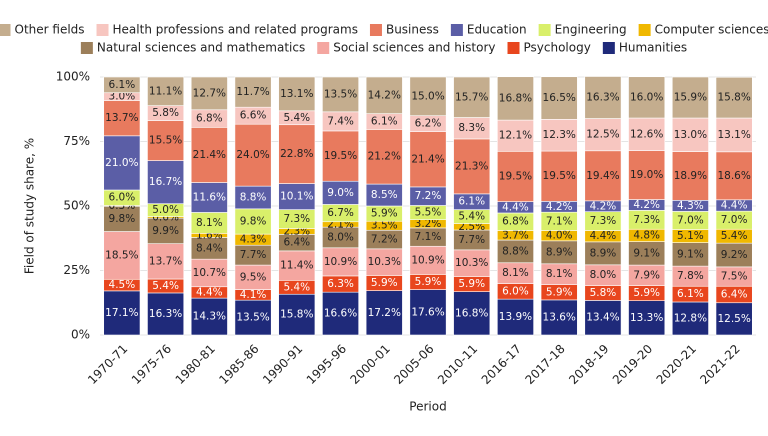 This screenshot has width=768, height=436. I want to click on value-label: 6.8%, so click(209, 119).